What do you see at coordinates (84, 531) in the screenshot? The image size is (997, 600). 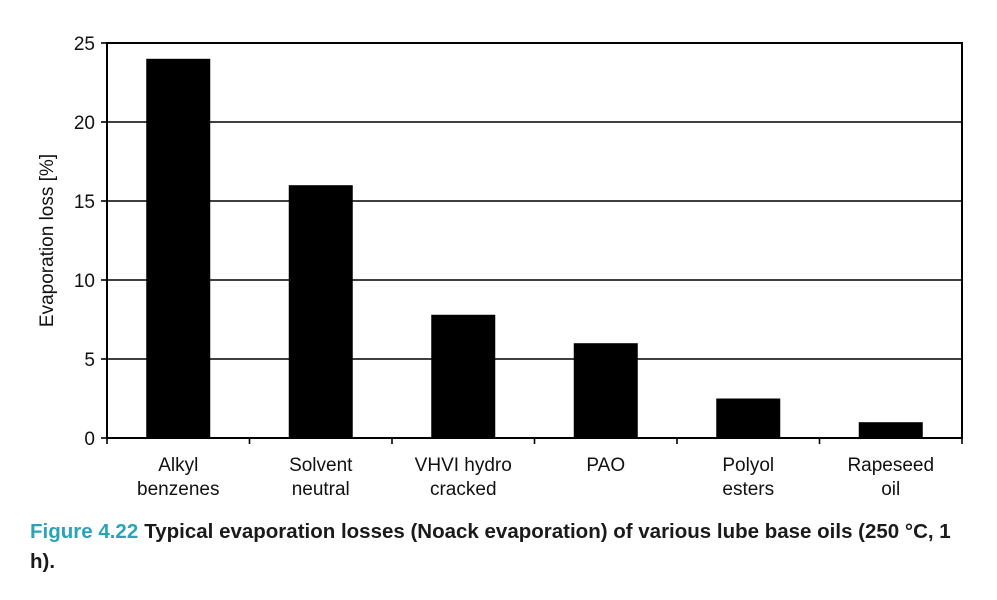 I see `figure-number: Figure 4.22` at bounding box center [84, 531].